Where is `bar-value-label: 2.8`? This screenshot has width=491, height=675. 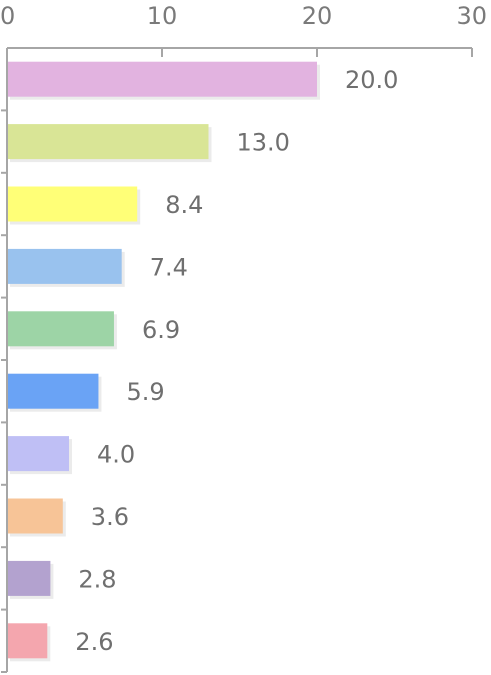 bar-value-label: 2.8 is located at coordinates (97, 579).